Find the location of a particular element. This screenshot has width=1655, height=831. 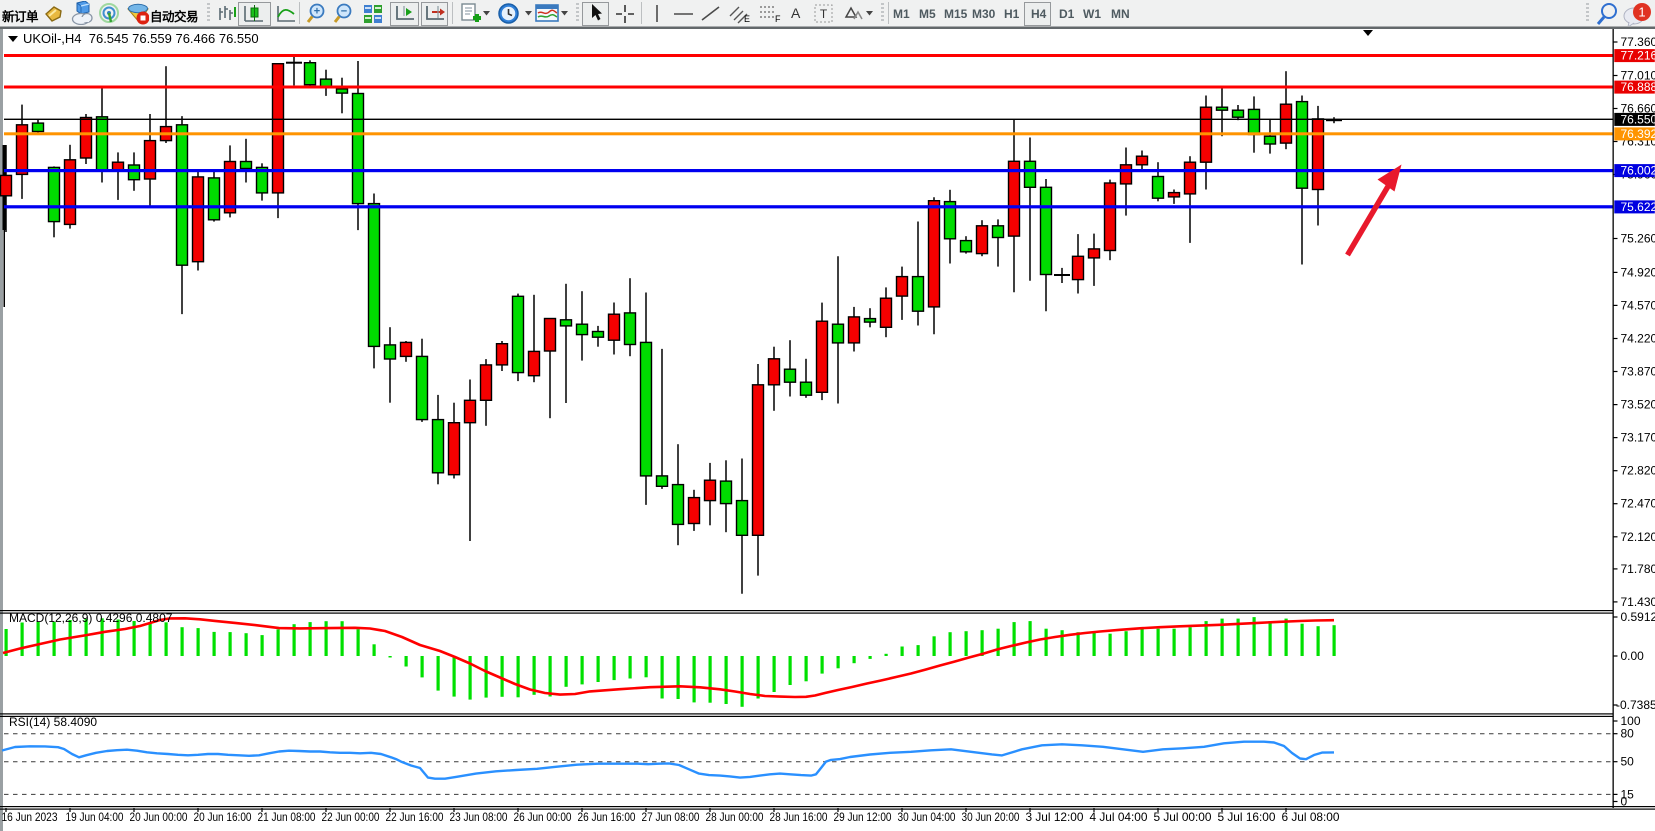

svg-text: 73.870 is located at coordinates (1638, 372).